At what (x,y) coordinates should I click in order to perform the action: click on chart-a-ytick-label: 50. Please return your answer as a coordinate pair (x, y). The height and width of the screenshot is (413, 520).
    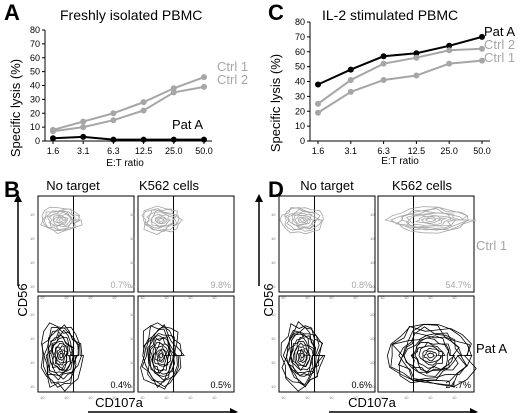
    Looking at the image, I should click on (35, 72).